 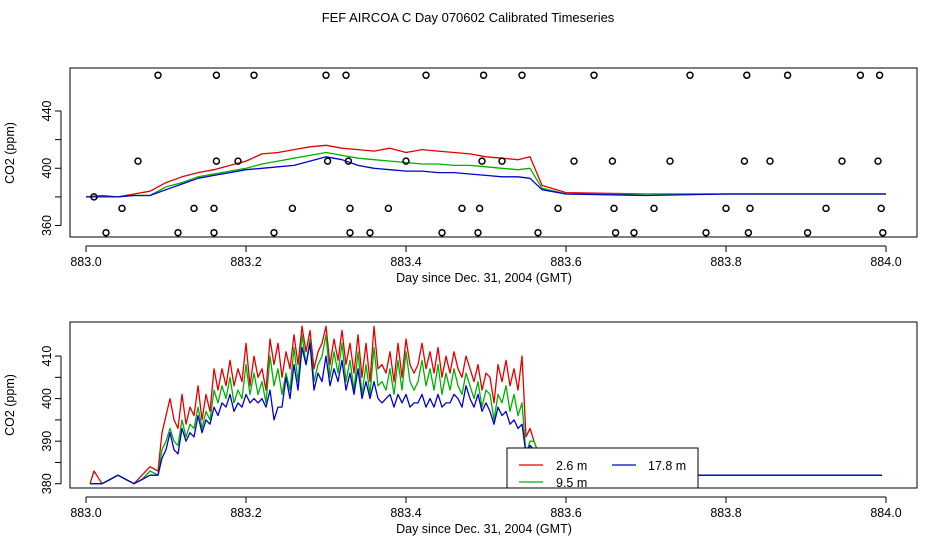 What do you see at coordinates (10, 405) in the screenshot?
I see `bottom-y-axis-label: CO2 (ppm)` at bounding box center [10, 405].